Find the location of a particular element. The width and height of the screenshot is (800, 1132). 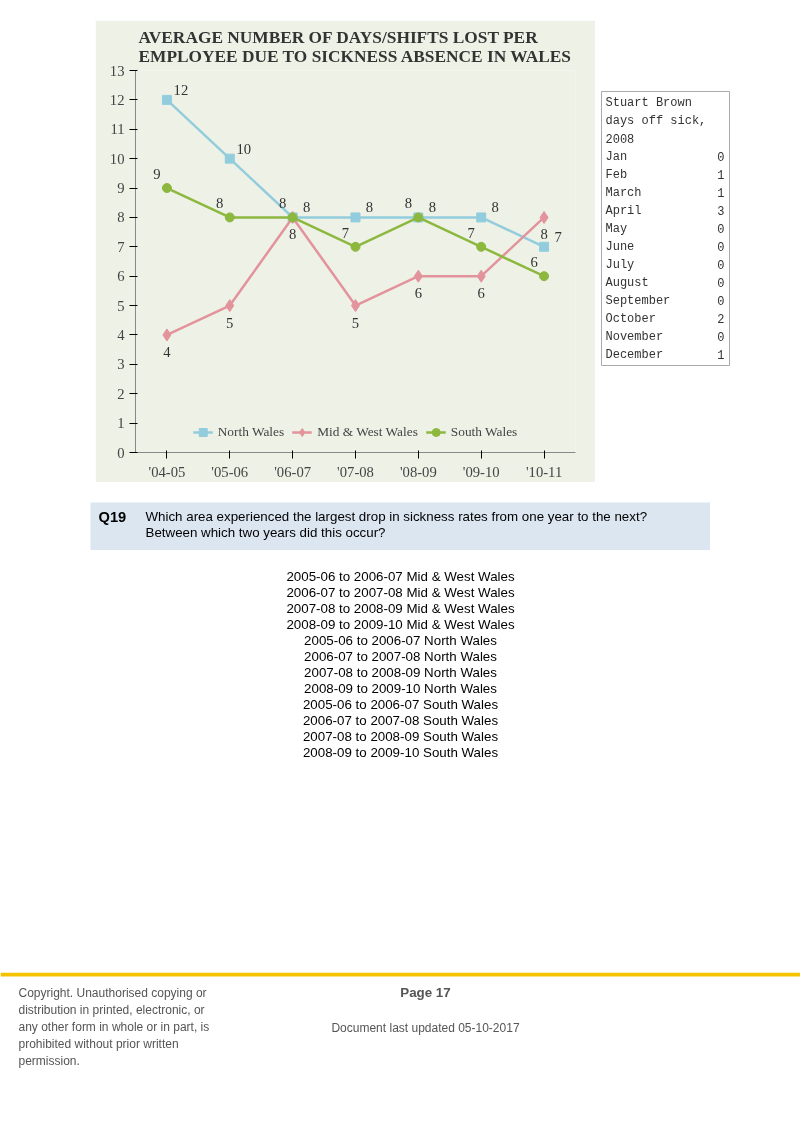

x-tick-label: '10-11 is located at coordinates (544, 471).